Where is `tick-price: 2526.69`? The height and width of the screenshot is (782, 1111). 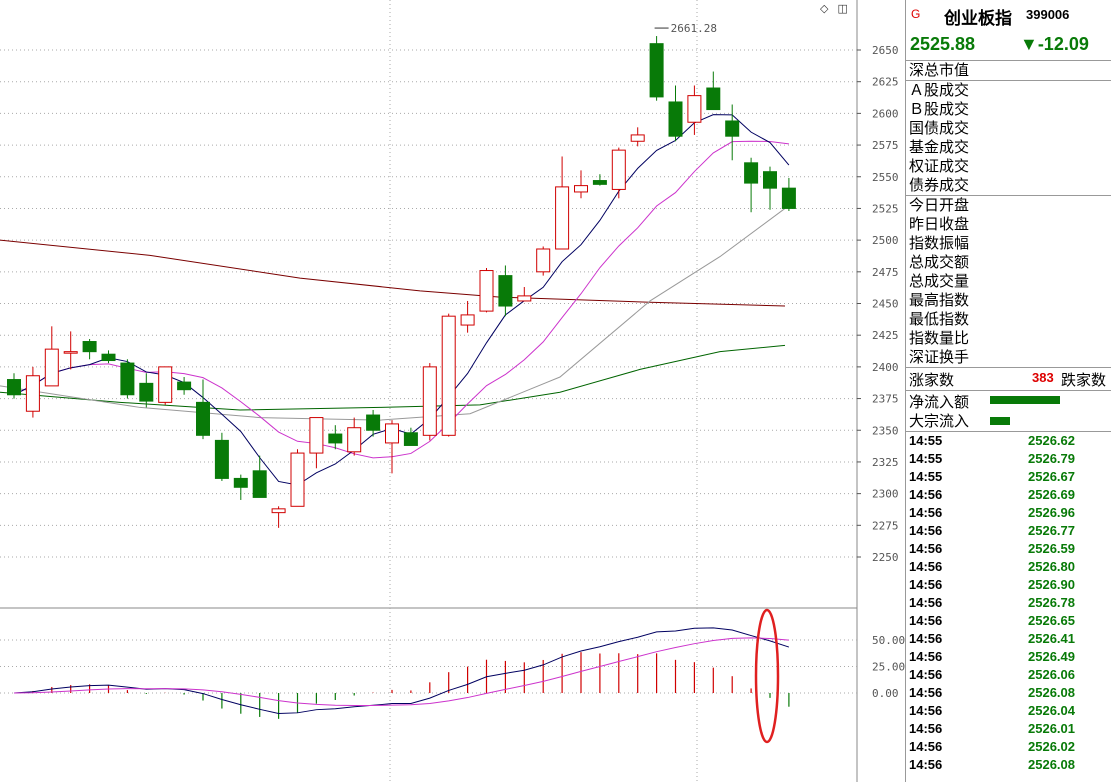
tick-price: 2526.69 is located at coordinates (1051, 494).